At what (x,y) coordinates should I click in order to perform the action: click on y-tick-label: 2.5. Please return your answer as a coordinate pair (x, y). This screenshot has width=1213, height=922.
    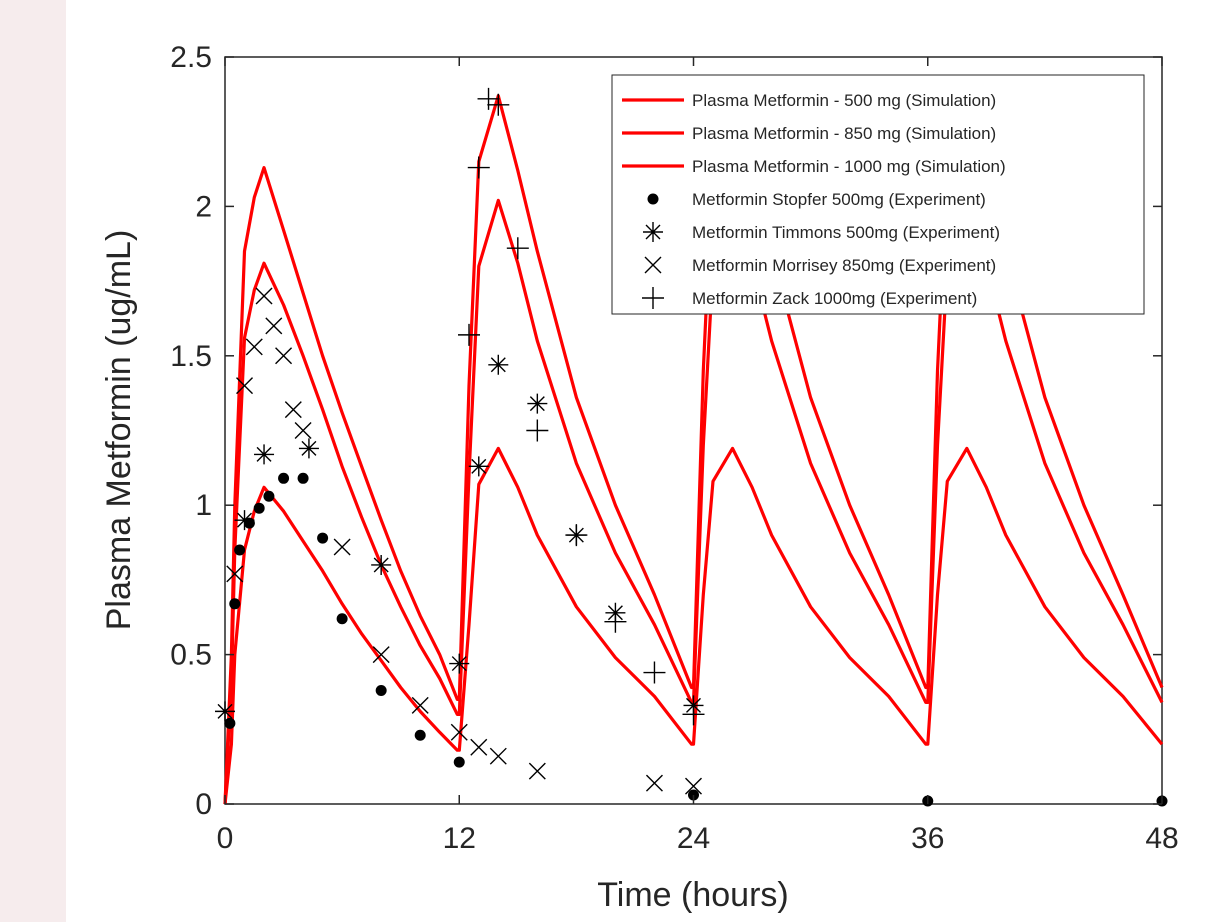
    Looking at the image, I should click on (191, 57).